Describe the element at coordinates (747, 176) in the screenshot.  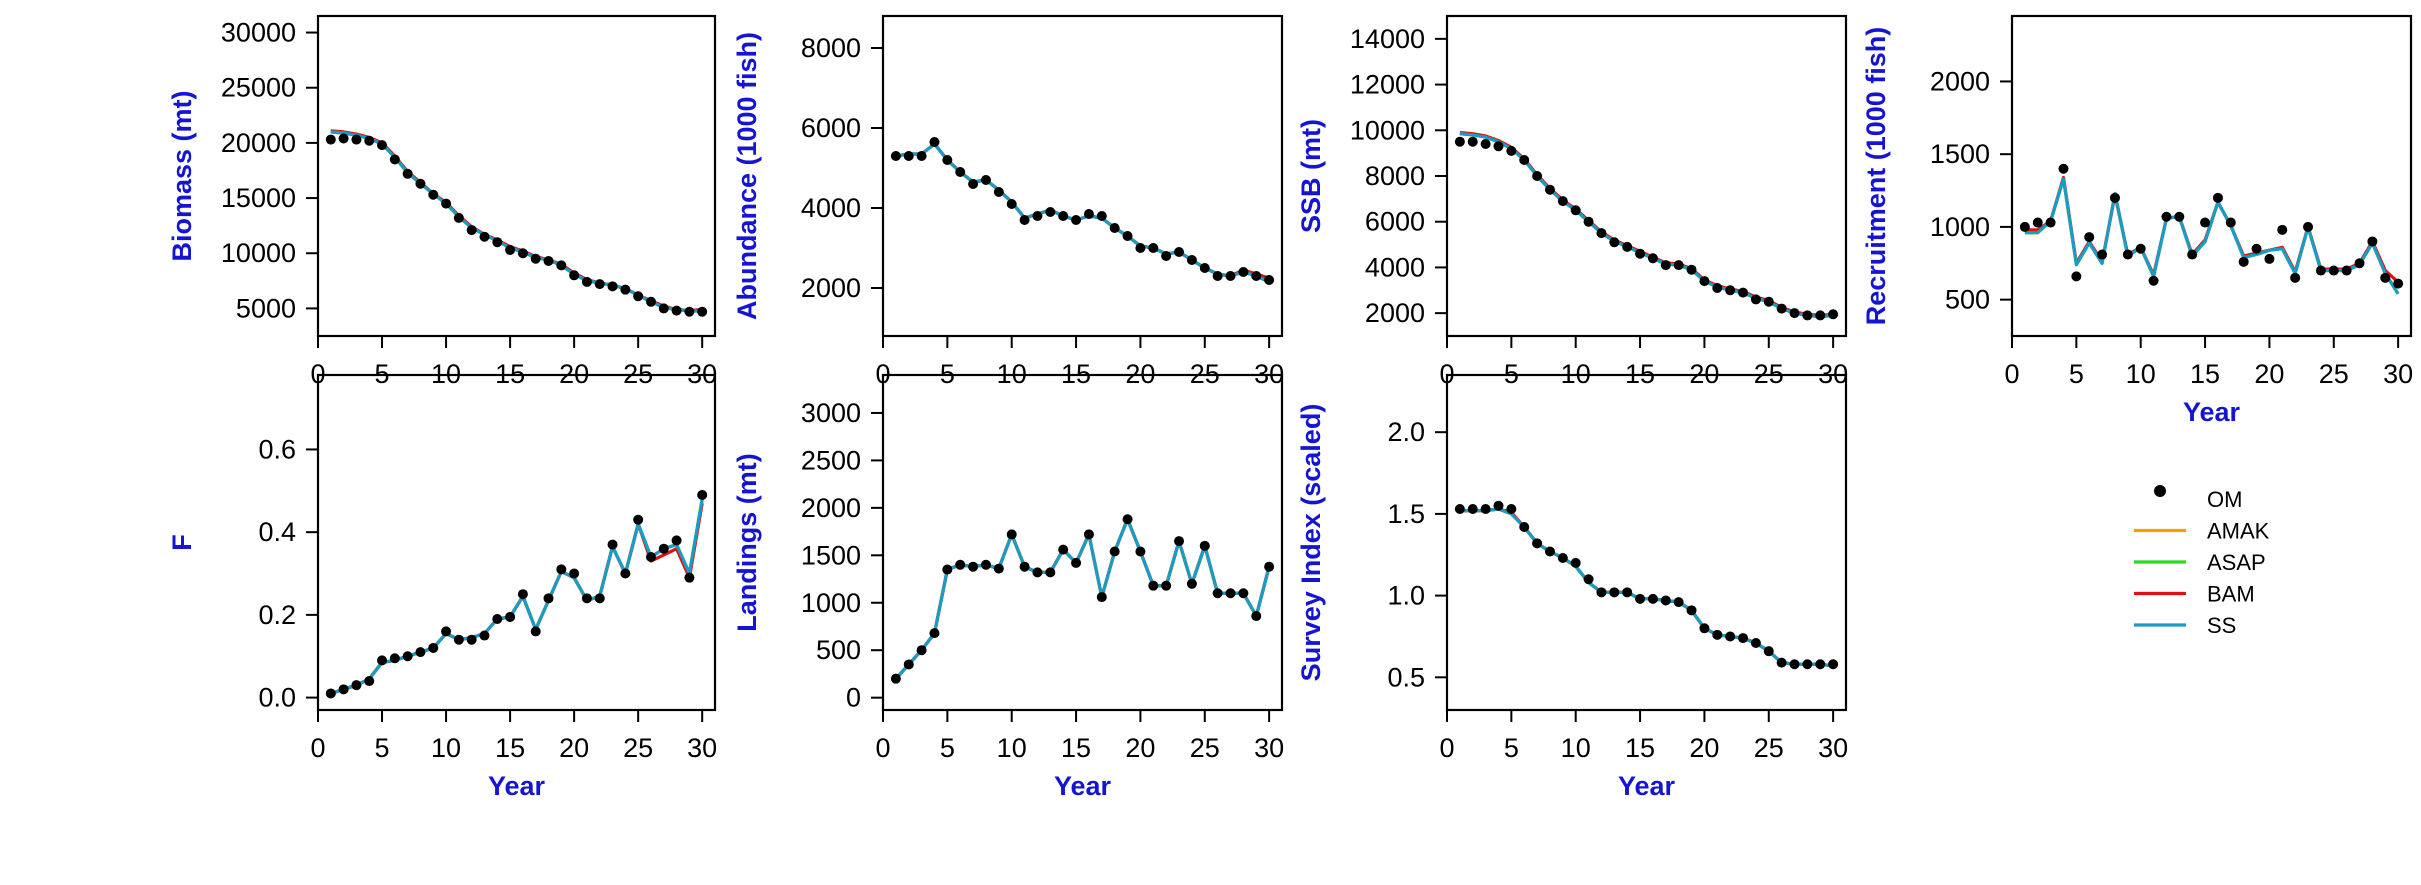
I see `abundance-ylabel: Abundance (1000 fish)` at that location.